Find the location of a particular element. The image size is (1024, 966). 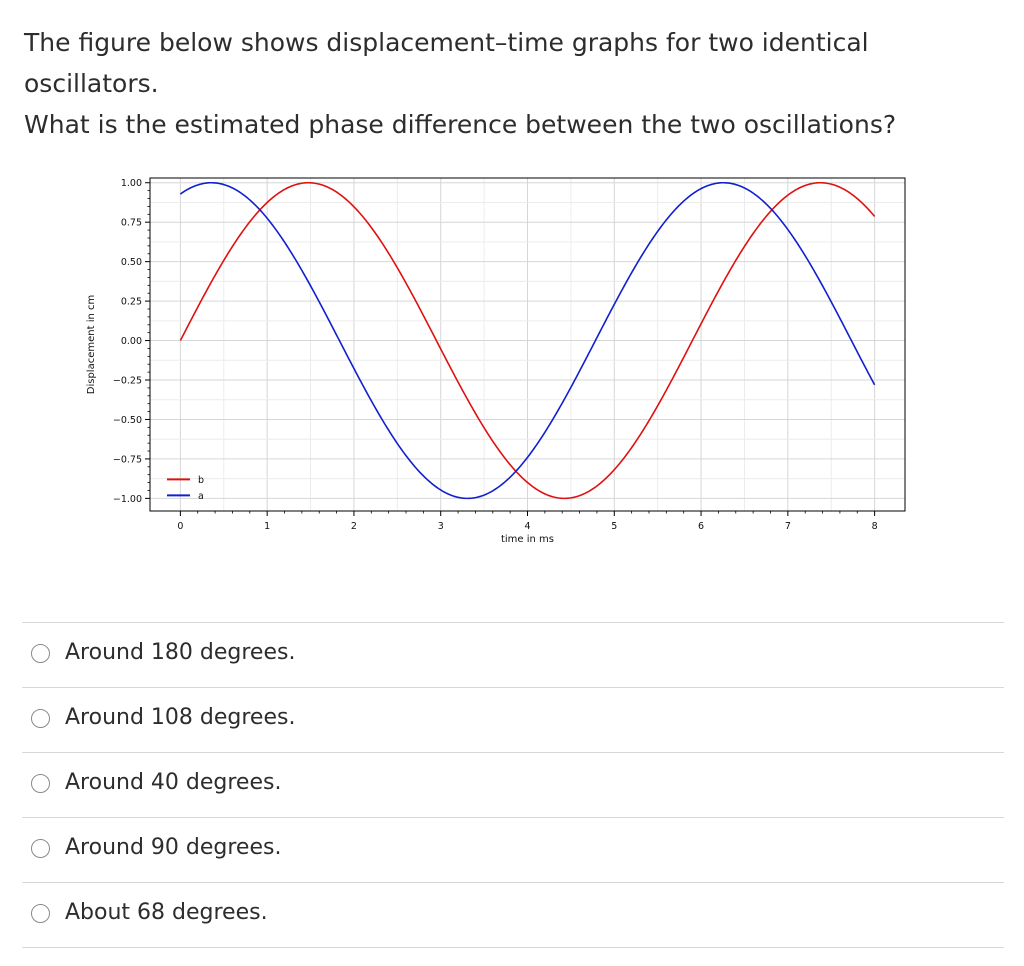

option-5: About 68 degrees. is located at coordinates (513, 915).